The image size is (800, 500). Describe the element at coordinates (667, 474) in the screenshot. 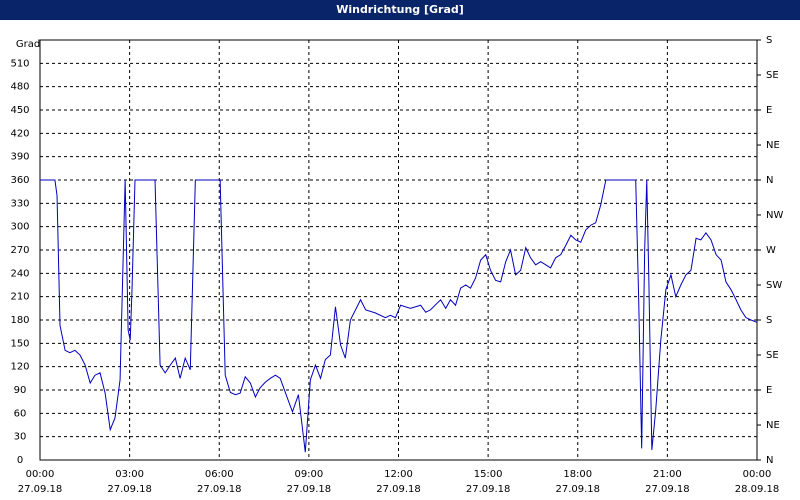

I see `x-tick-label: 21:00` at that location.